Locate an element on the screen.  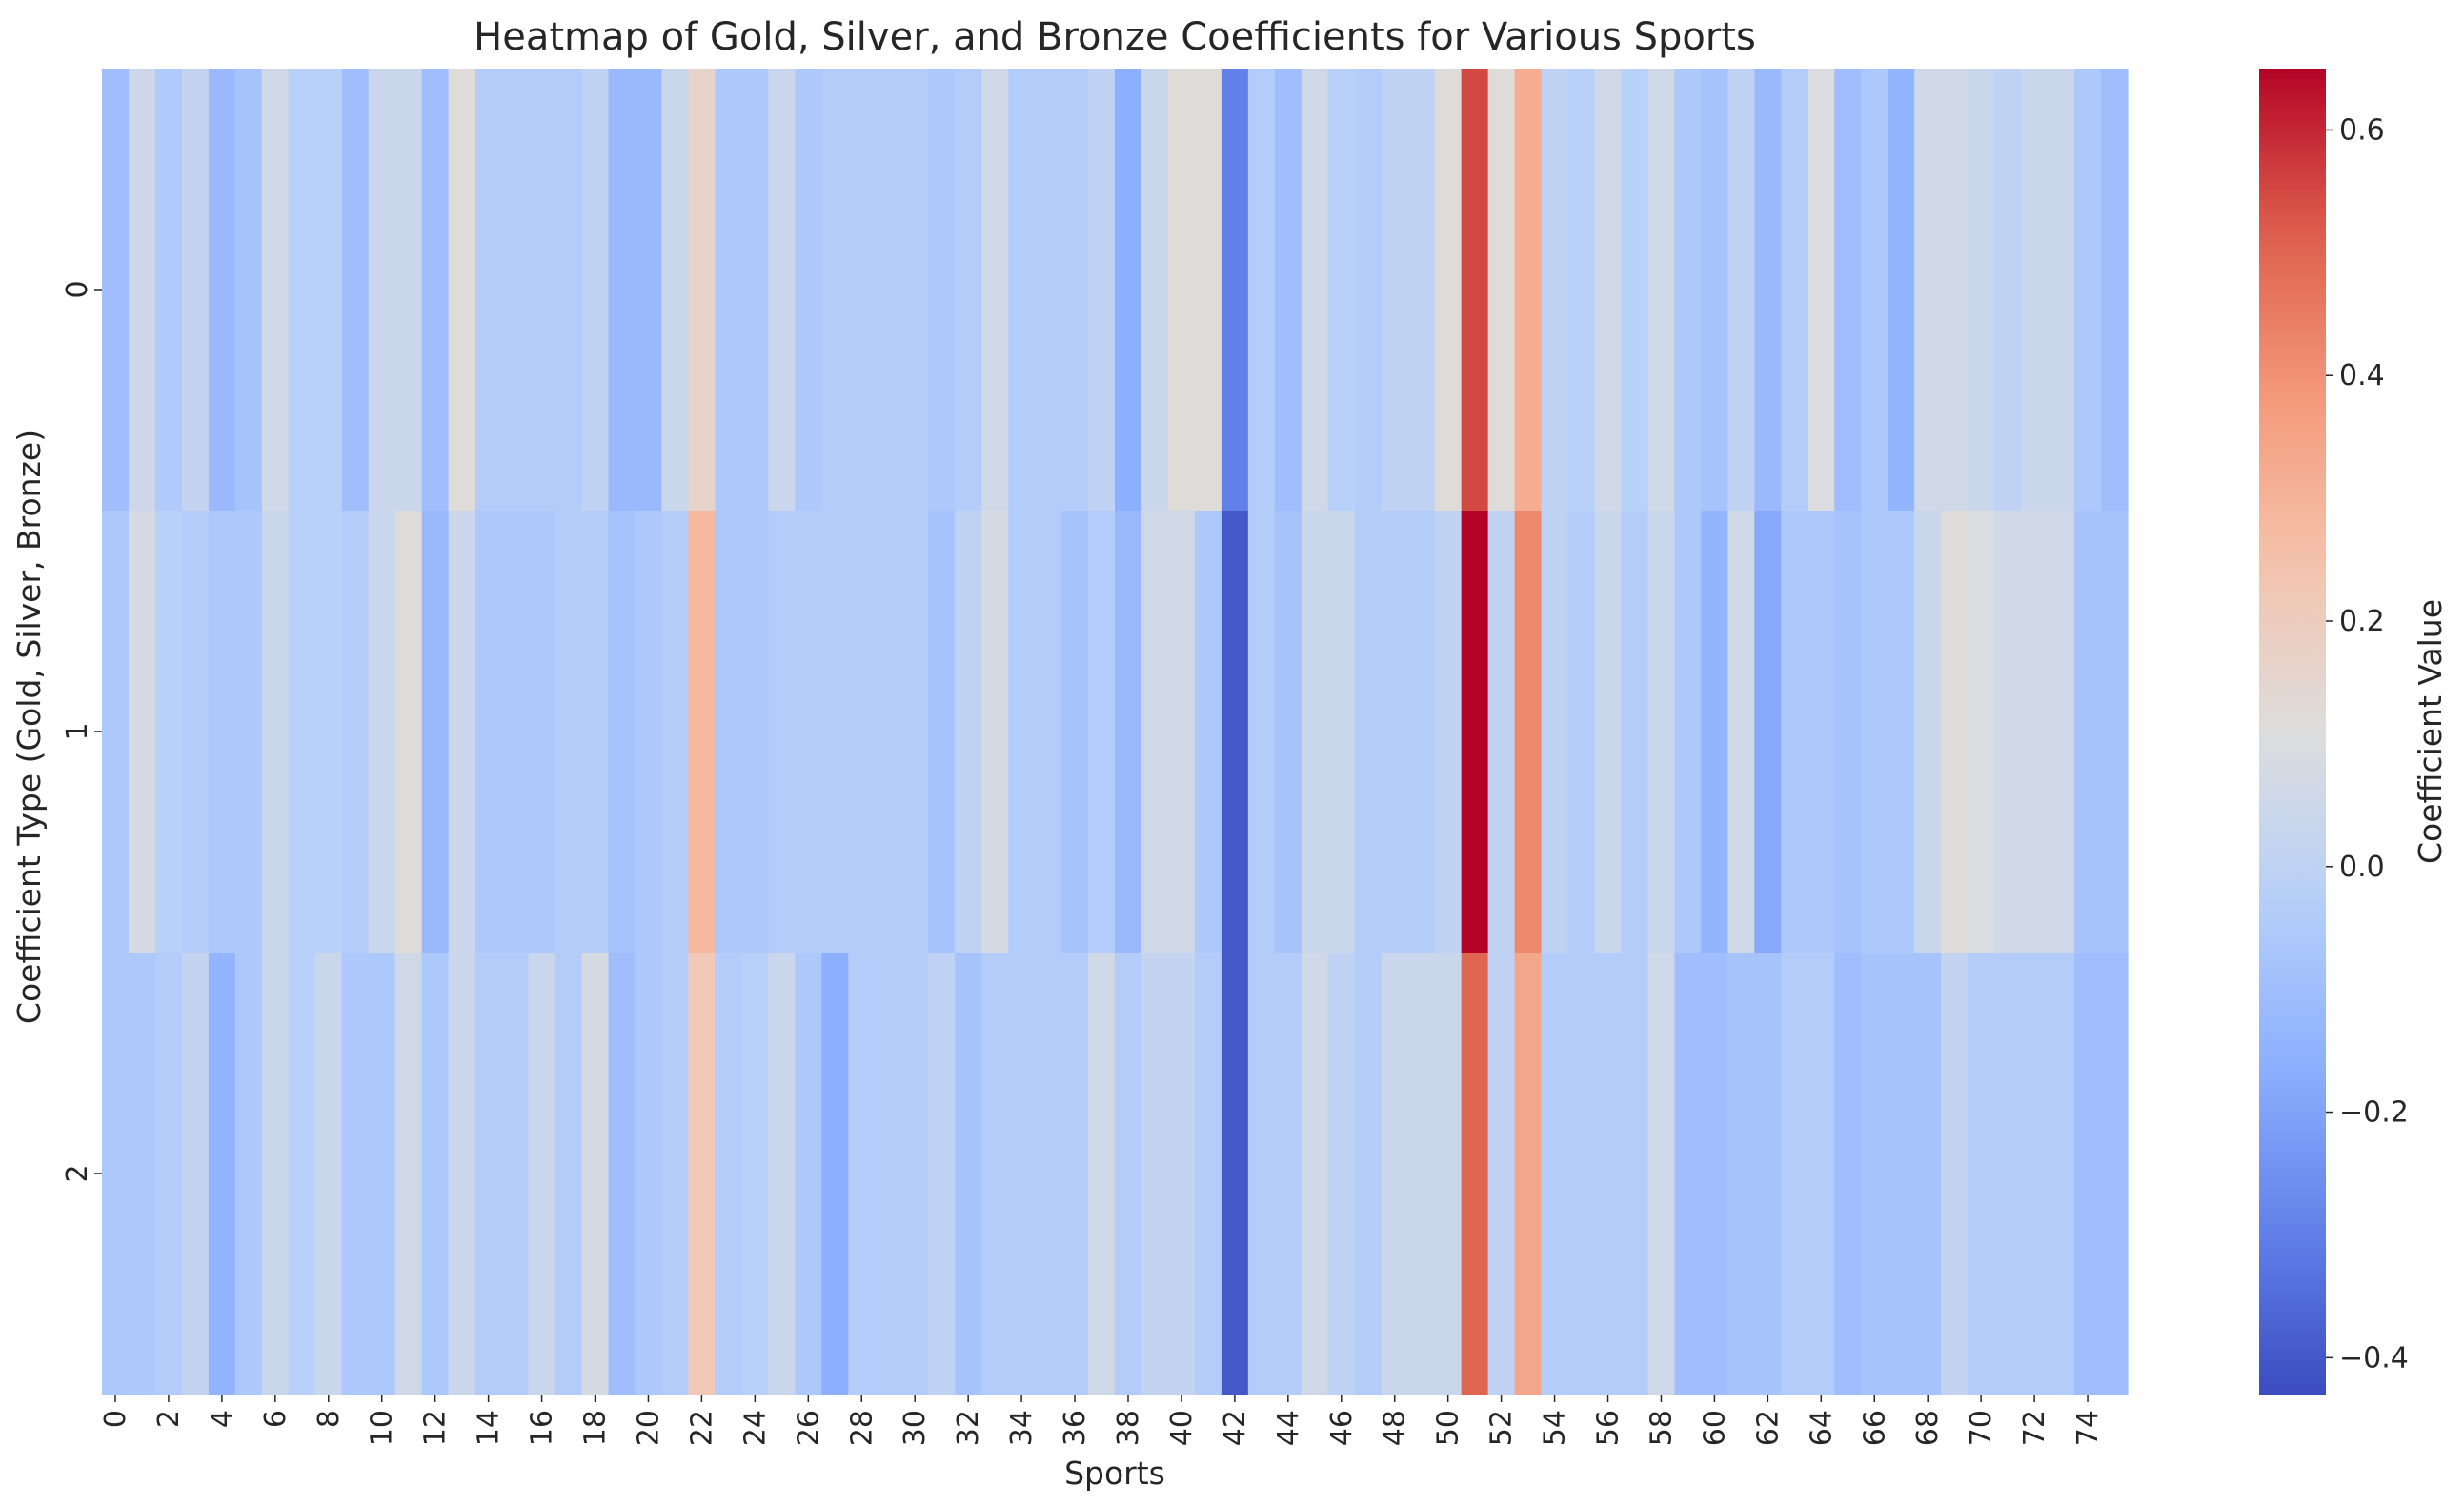
x-tick-label: 50 is located at coordinates (1449, 1428).